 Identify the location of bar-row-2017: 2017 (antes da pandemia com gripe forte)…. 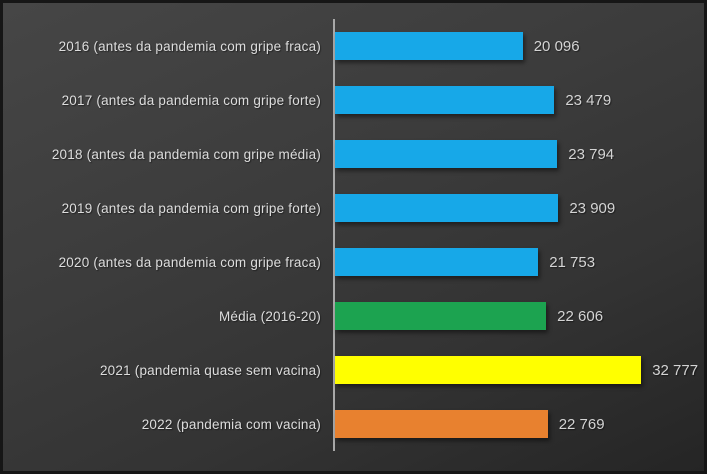
(353, 100).